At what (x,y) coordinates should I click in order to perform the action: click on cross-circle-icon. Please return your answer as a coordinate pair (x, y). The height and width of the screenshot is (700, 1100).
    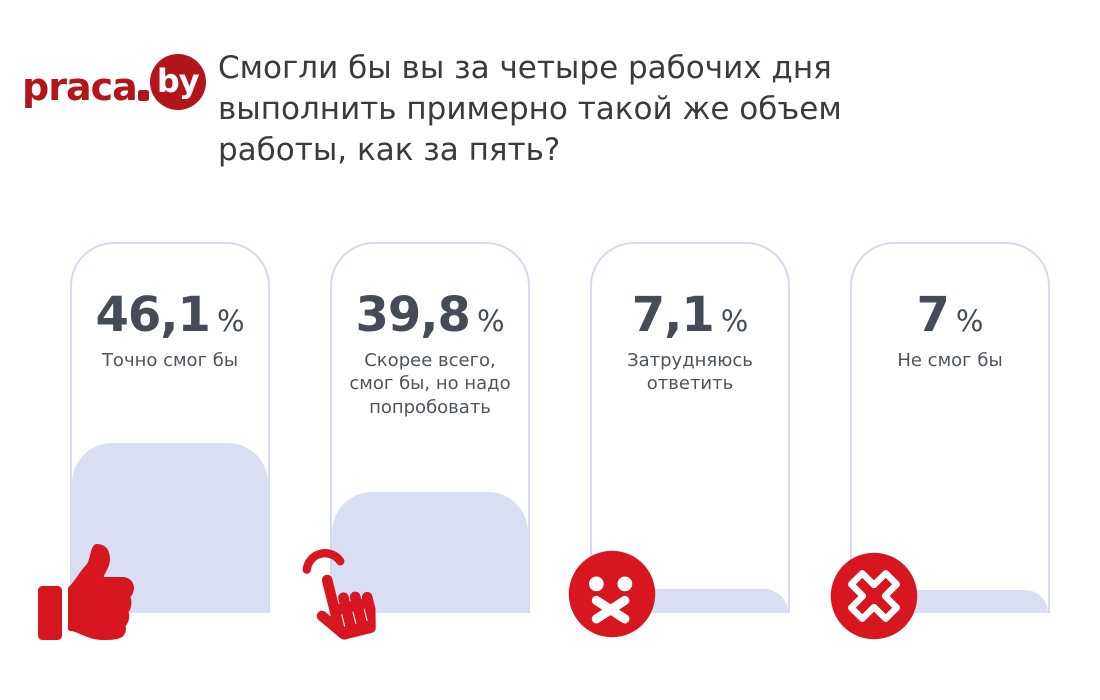
    Looking at the image, I should click on (874, 596).